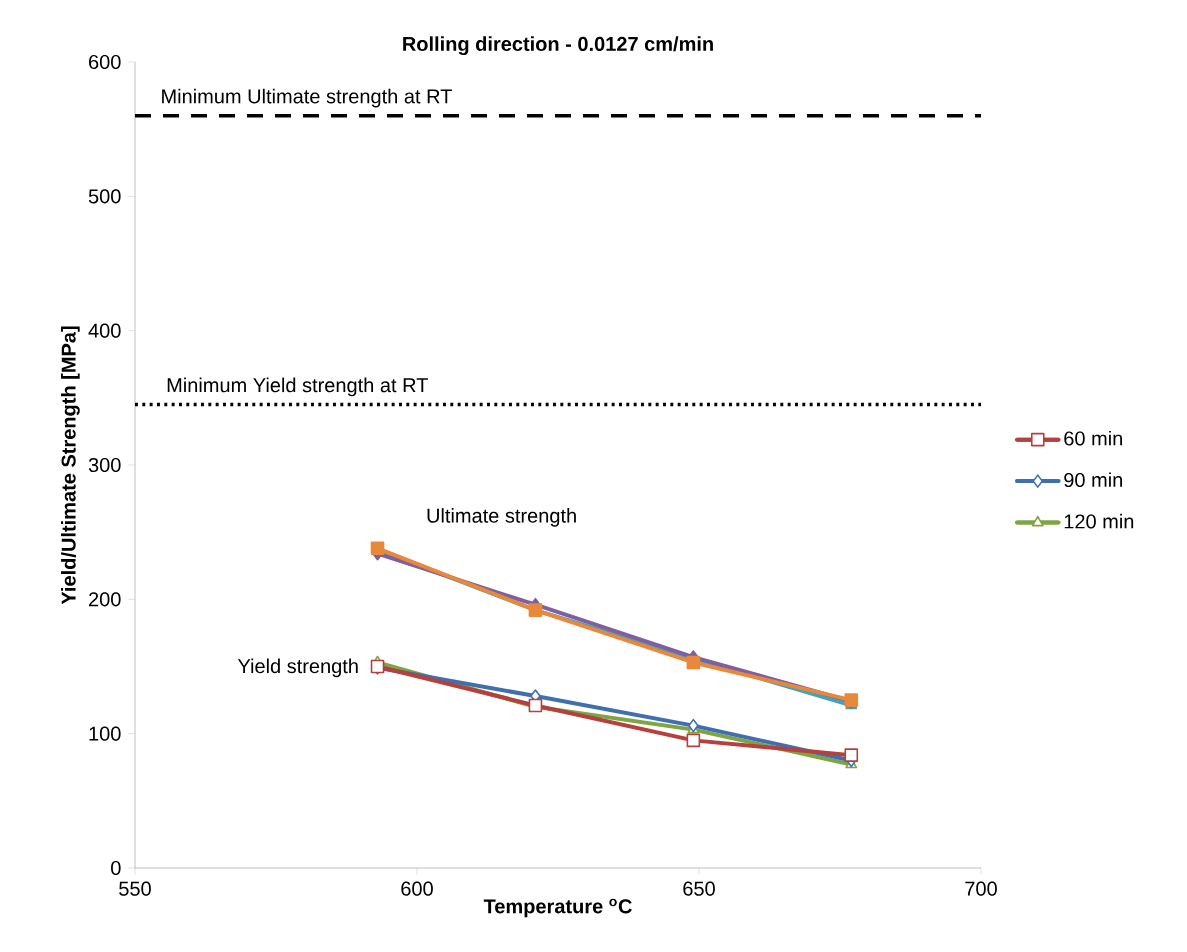 The height and width of the screenshot is (952, 1187). What do you see at coordinates (1093, 438) in the screenshot?
I see `legend-label: 60 min` at bounding box center [1093, 438].